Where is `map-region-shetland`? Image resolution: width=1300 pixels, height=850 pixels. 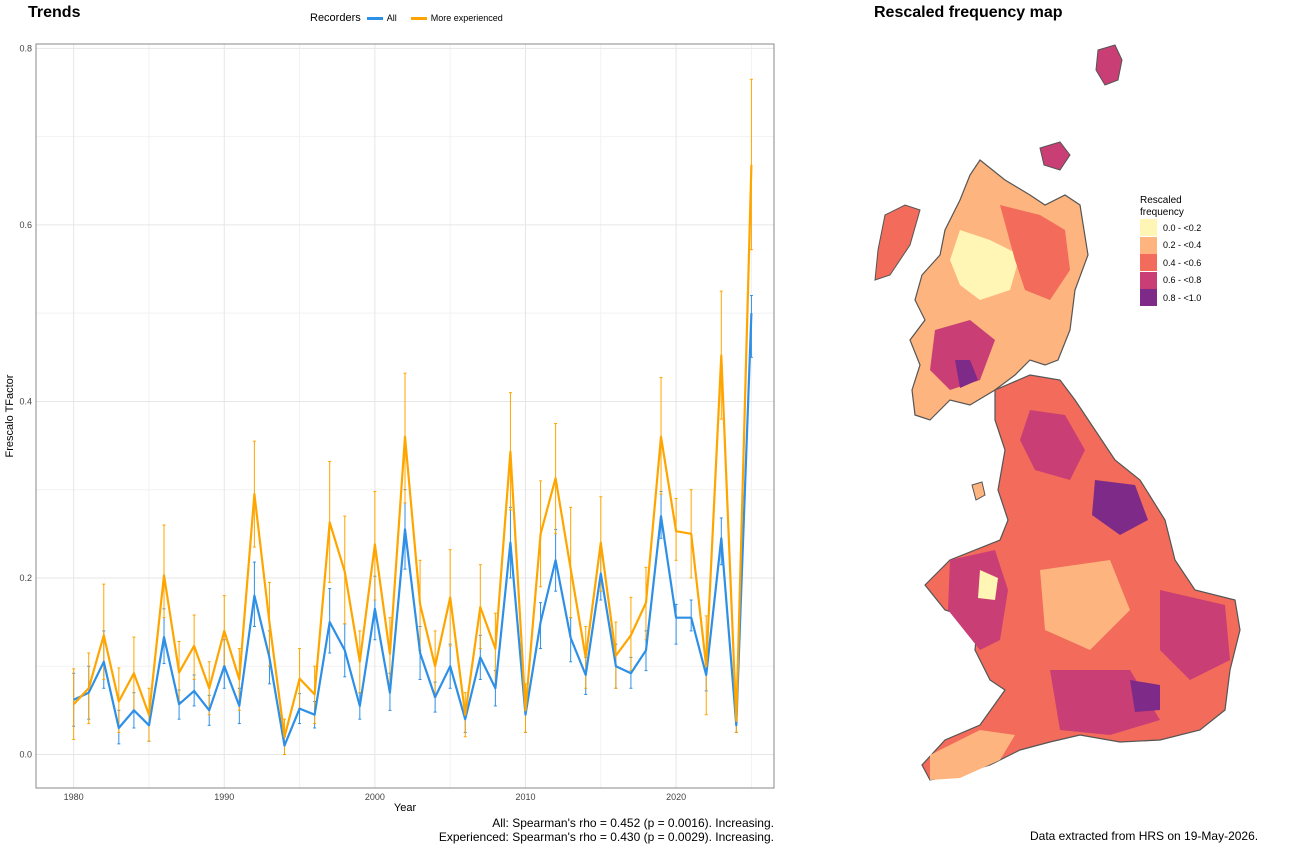 map-region-shetland is located at coordinates (1109, 65).